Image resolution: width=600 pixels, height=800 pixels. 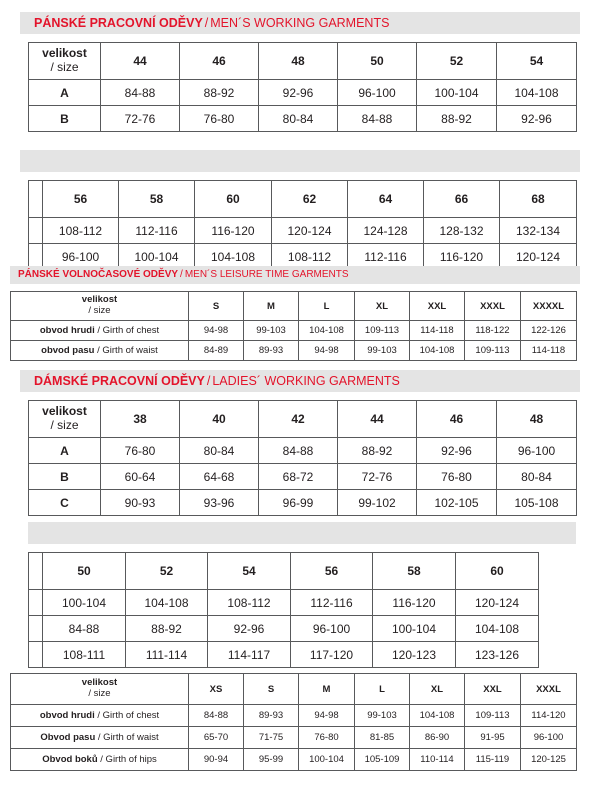 I want to click on size-label-en: / size, so click(x=64, y=67).